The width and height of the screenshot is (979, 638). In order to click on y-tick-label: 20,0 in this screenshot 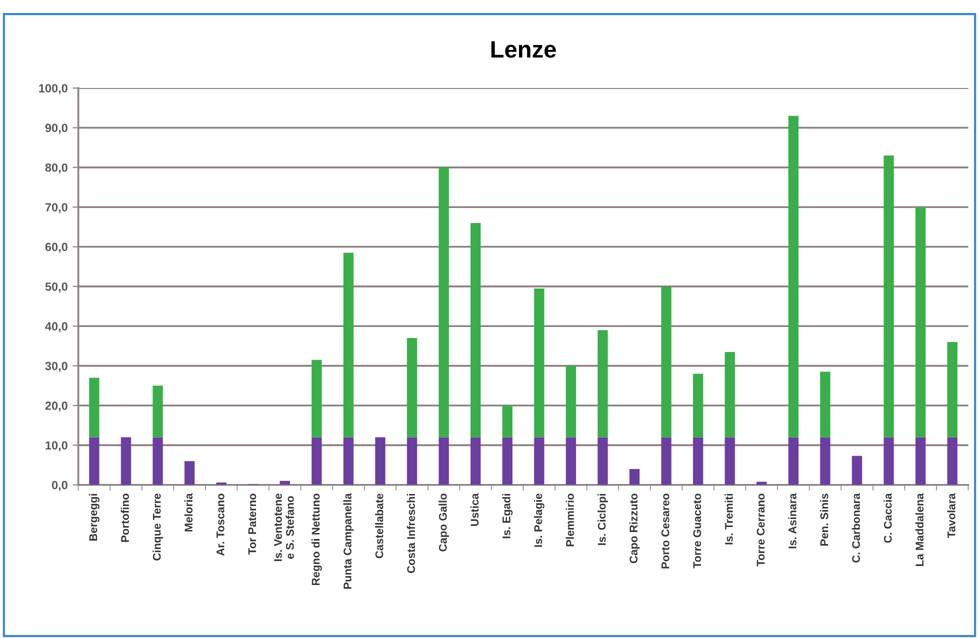, I will do `click(56, 407)`.